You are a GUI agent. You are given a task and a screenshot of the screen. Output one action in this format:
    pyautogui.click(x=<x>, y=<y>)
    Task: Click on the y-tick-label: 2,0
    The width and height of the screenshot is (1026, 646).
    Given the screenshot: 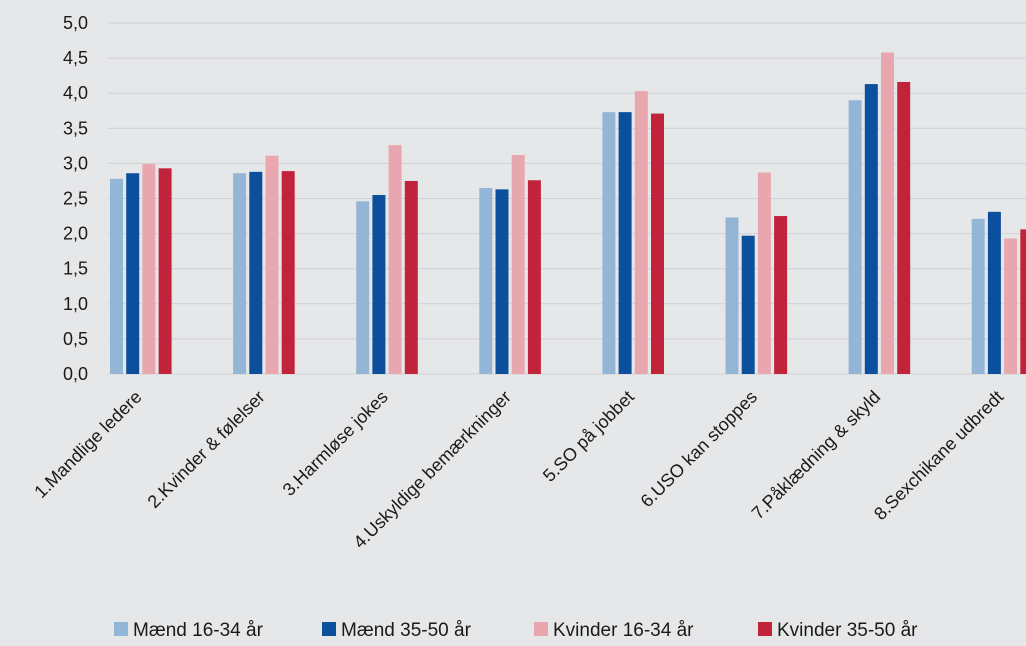 What is the action you would take?
    pyautogui.click(x=75, y=234)
    